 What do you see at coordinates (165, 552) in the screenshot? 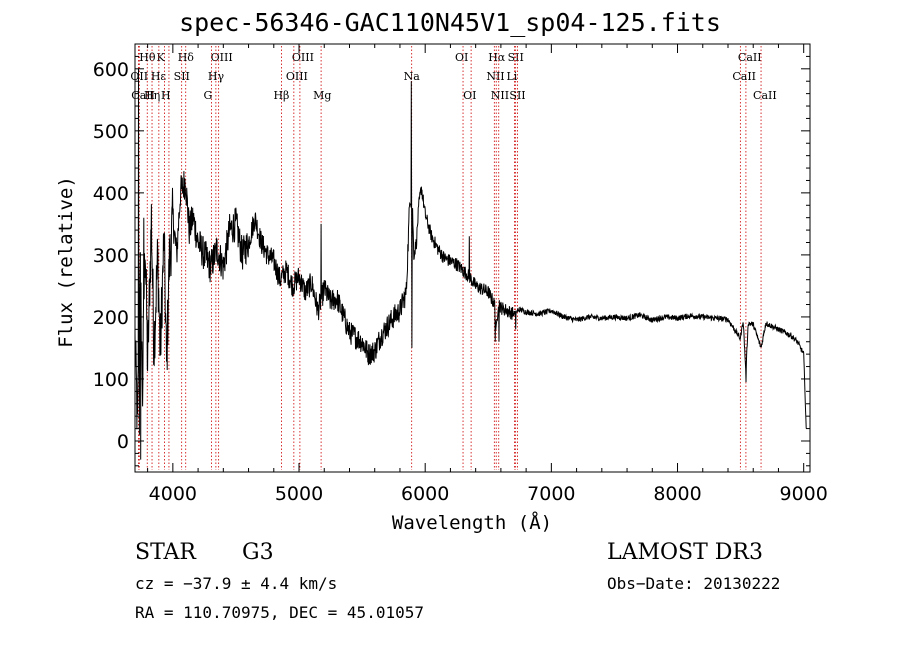
I see `object-class: STAR` at bounding box center [165, 552].